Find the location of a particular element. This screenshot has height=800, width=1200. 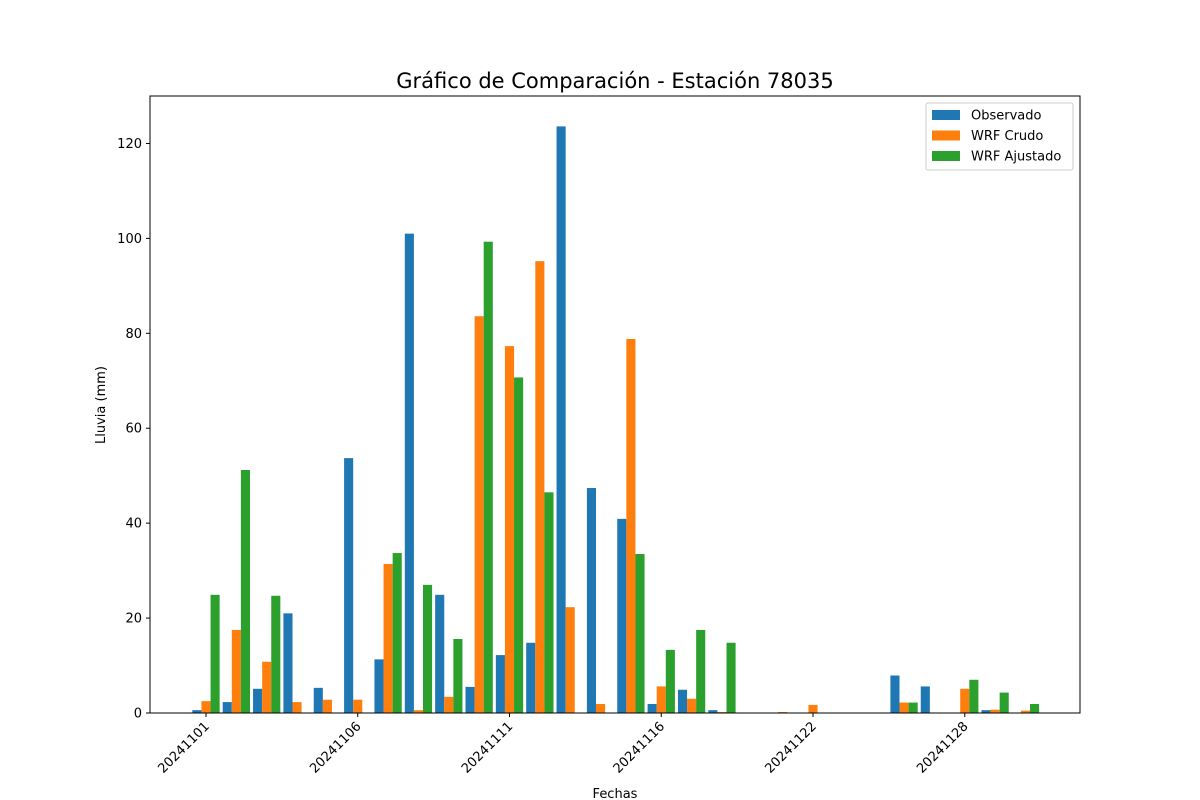

y-axis-title: Lluvia (mm) is located at coordinates (101, 405).